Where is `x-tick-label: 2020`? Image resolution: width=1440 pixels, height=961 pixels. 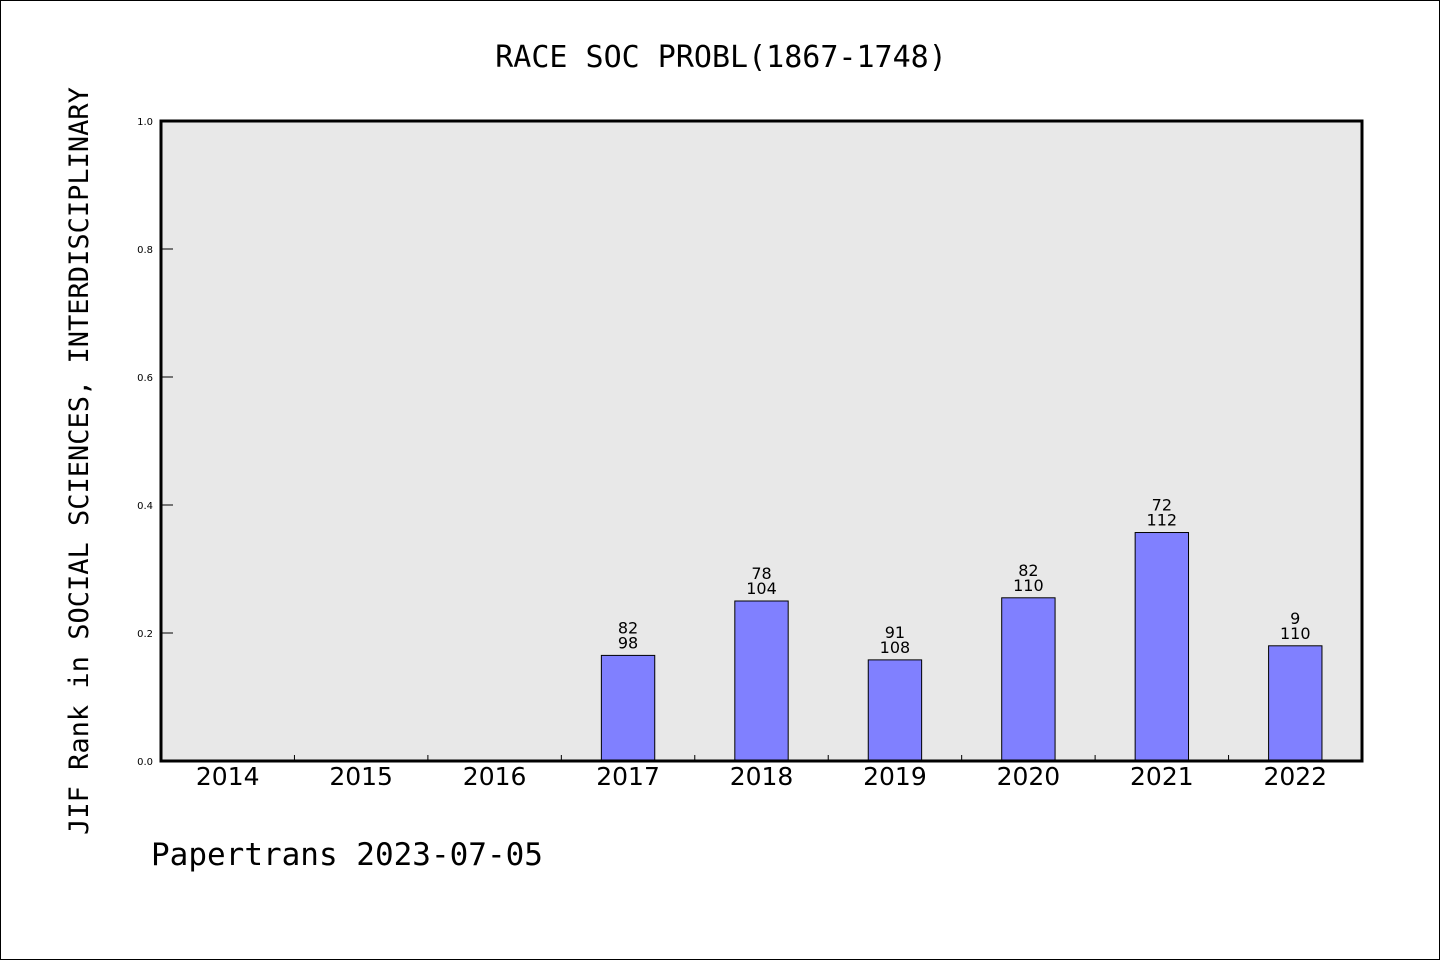 x-tick-label: 2020 is located at coordinates (1029, 776).